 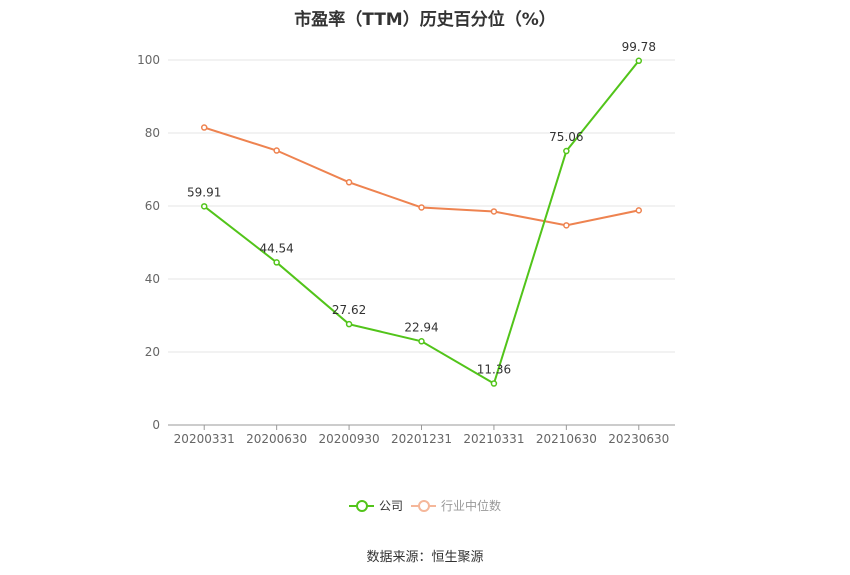 What do you see at coordinates (148, 60) in the screenshot?
I see `y-tick-label: 100` at bounding box center [148, 60].